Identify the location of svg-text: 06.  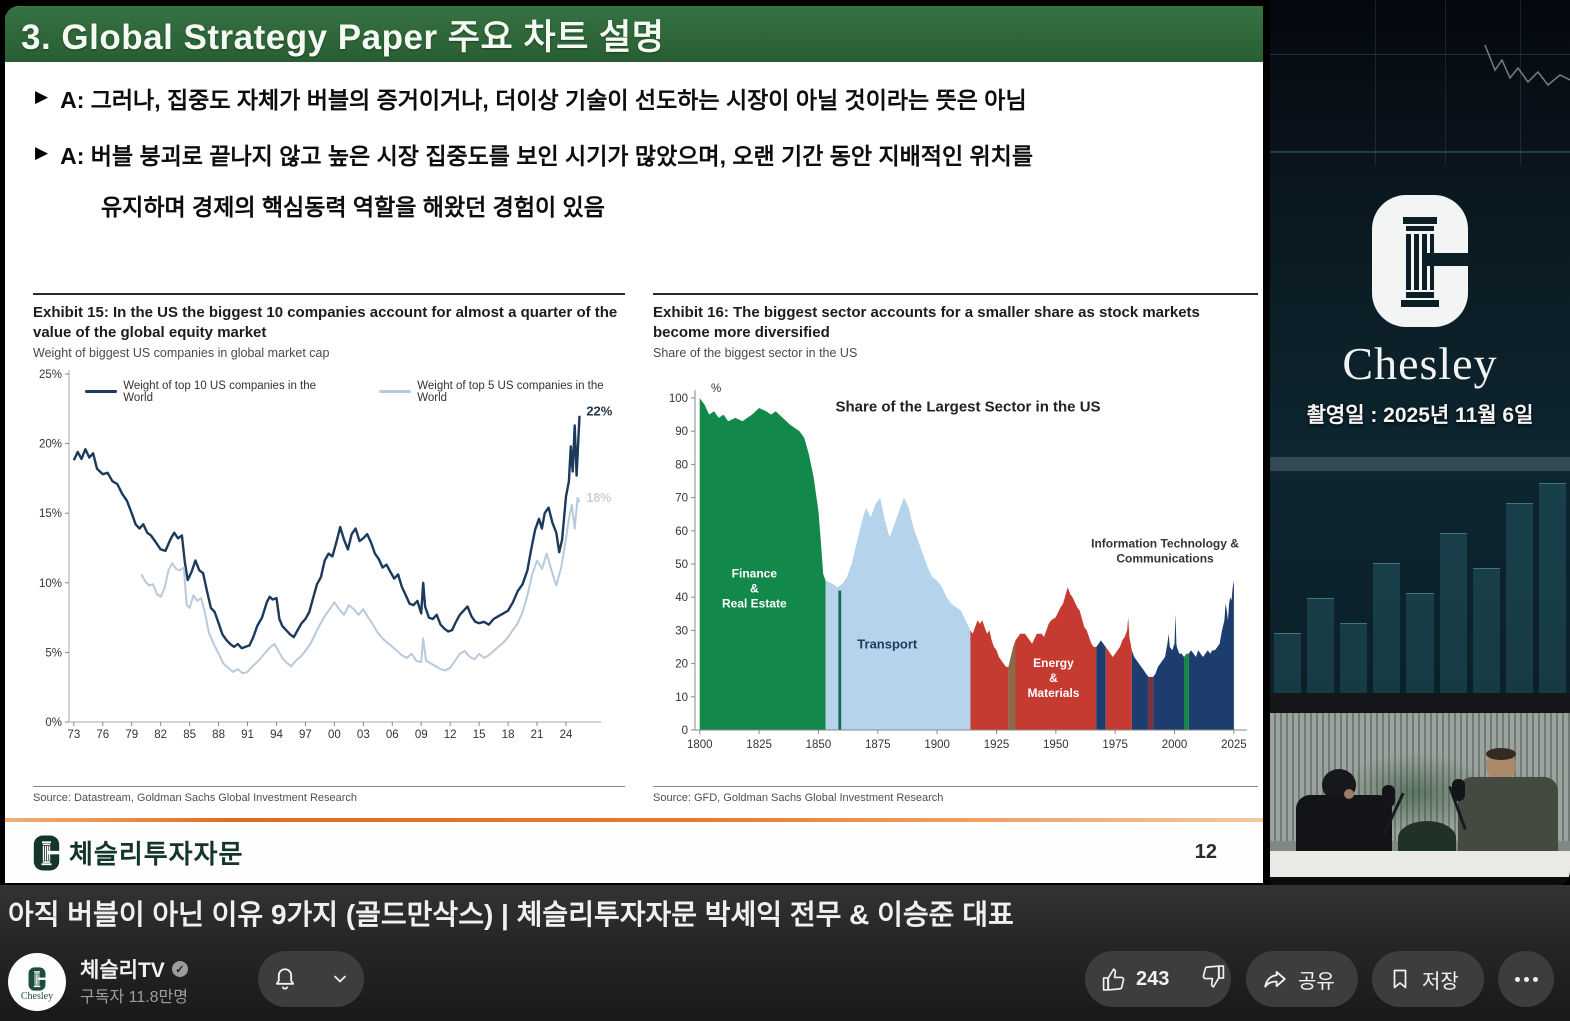
(392, 735).